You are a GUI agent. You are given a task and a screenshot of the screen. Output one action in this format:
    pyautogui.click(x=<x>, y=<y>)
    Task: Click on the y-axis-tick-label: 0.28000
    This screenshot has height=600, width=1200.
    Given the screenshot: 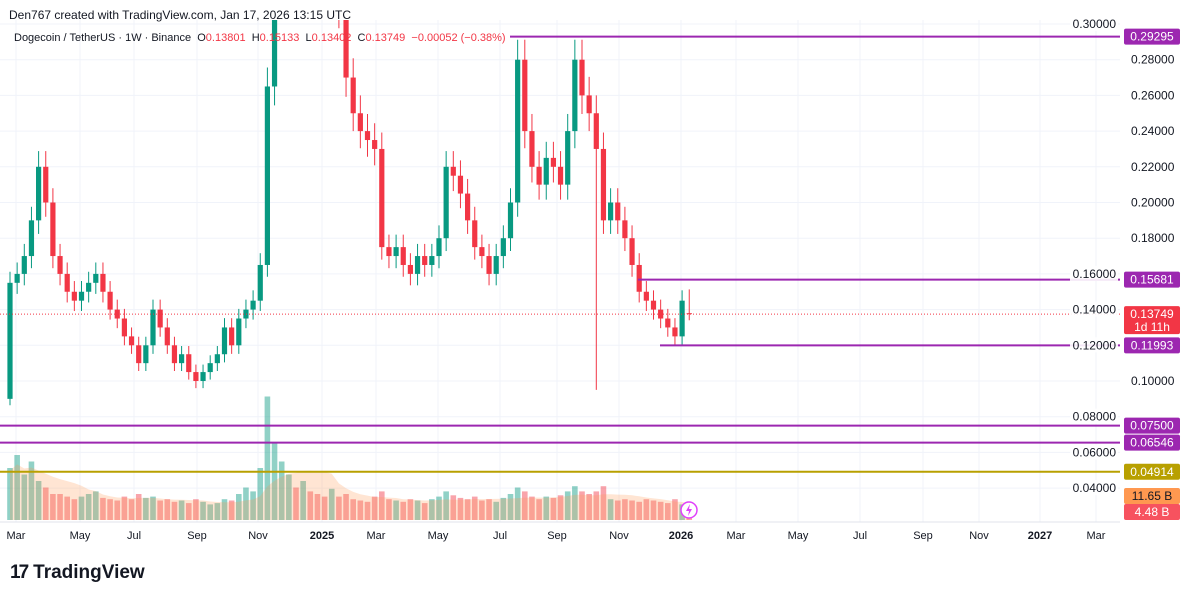 What is the action you would take?
    pyautogui.click(x=1153, y=60)
    